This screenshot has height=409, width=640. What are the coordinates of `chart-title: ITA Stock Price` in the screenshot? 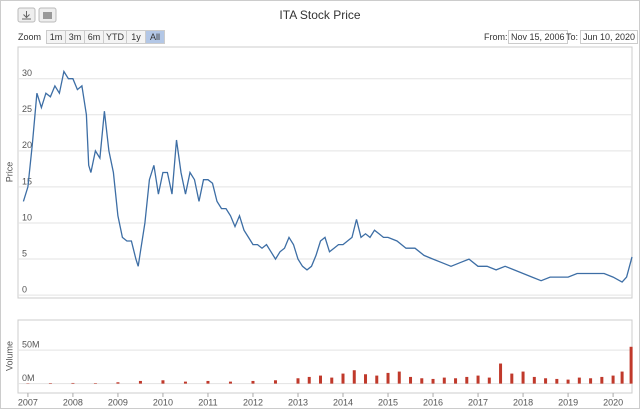 It's located at (319, 15).